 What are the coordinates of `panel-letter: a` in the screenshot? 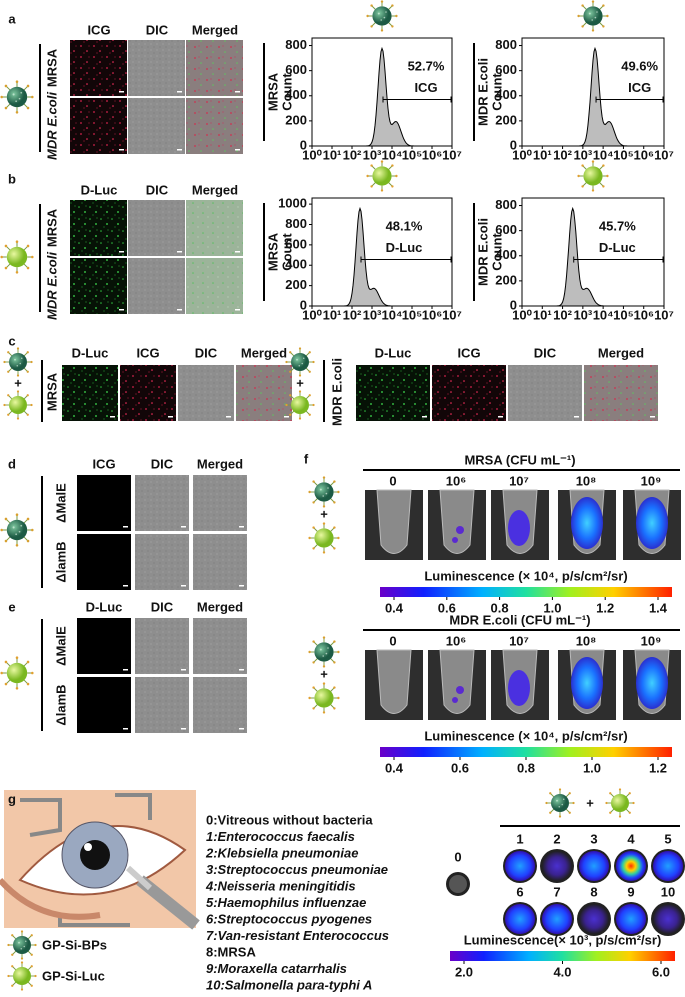 It's located at (12, 18).